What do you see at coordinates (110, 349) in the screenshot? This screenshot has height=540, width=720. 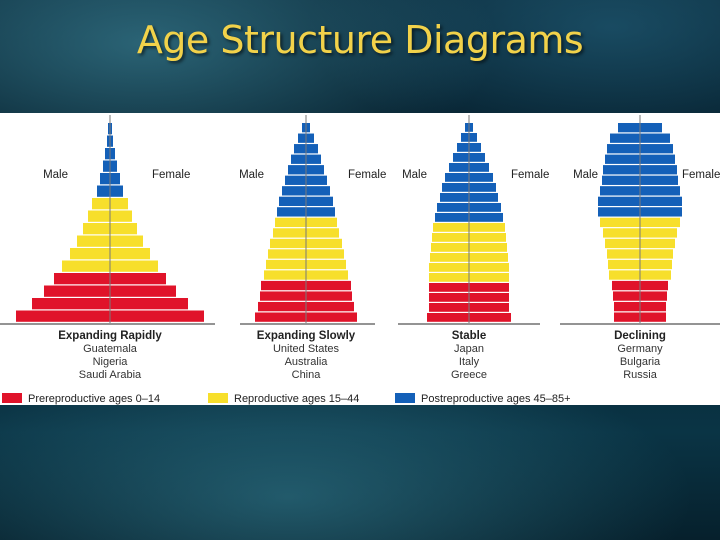 I see `country-label: Guatemala` at bounding box center [110, 349].